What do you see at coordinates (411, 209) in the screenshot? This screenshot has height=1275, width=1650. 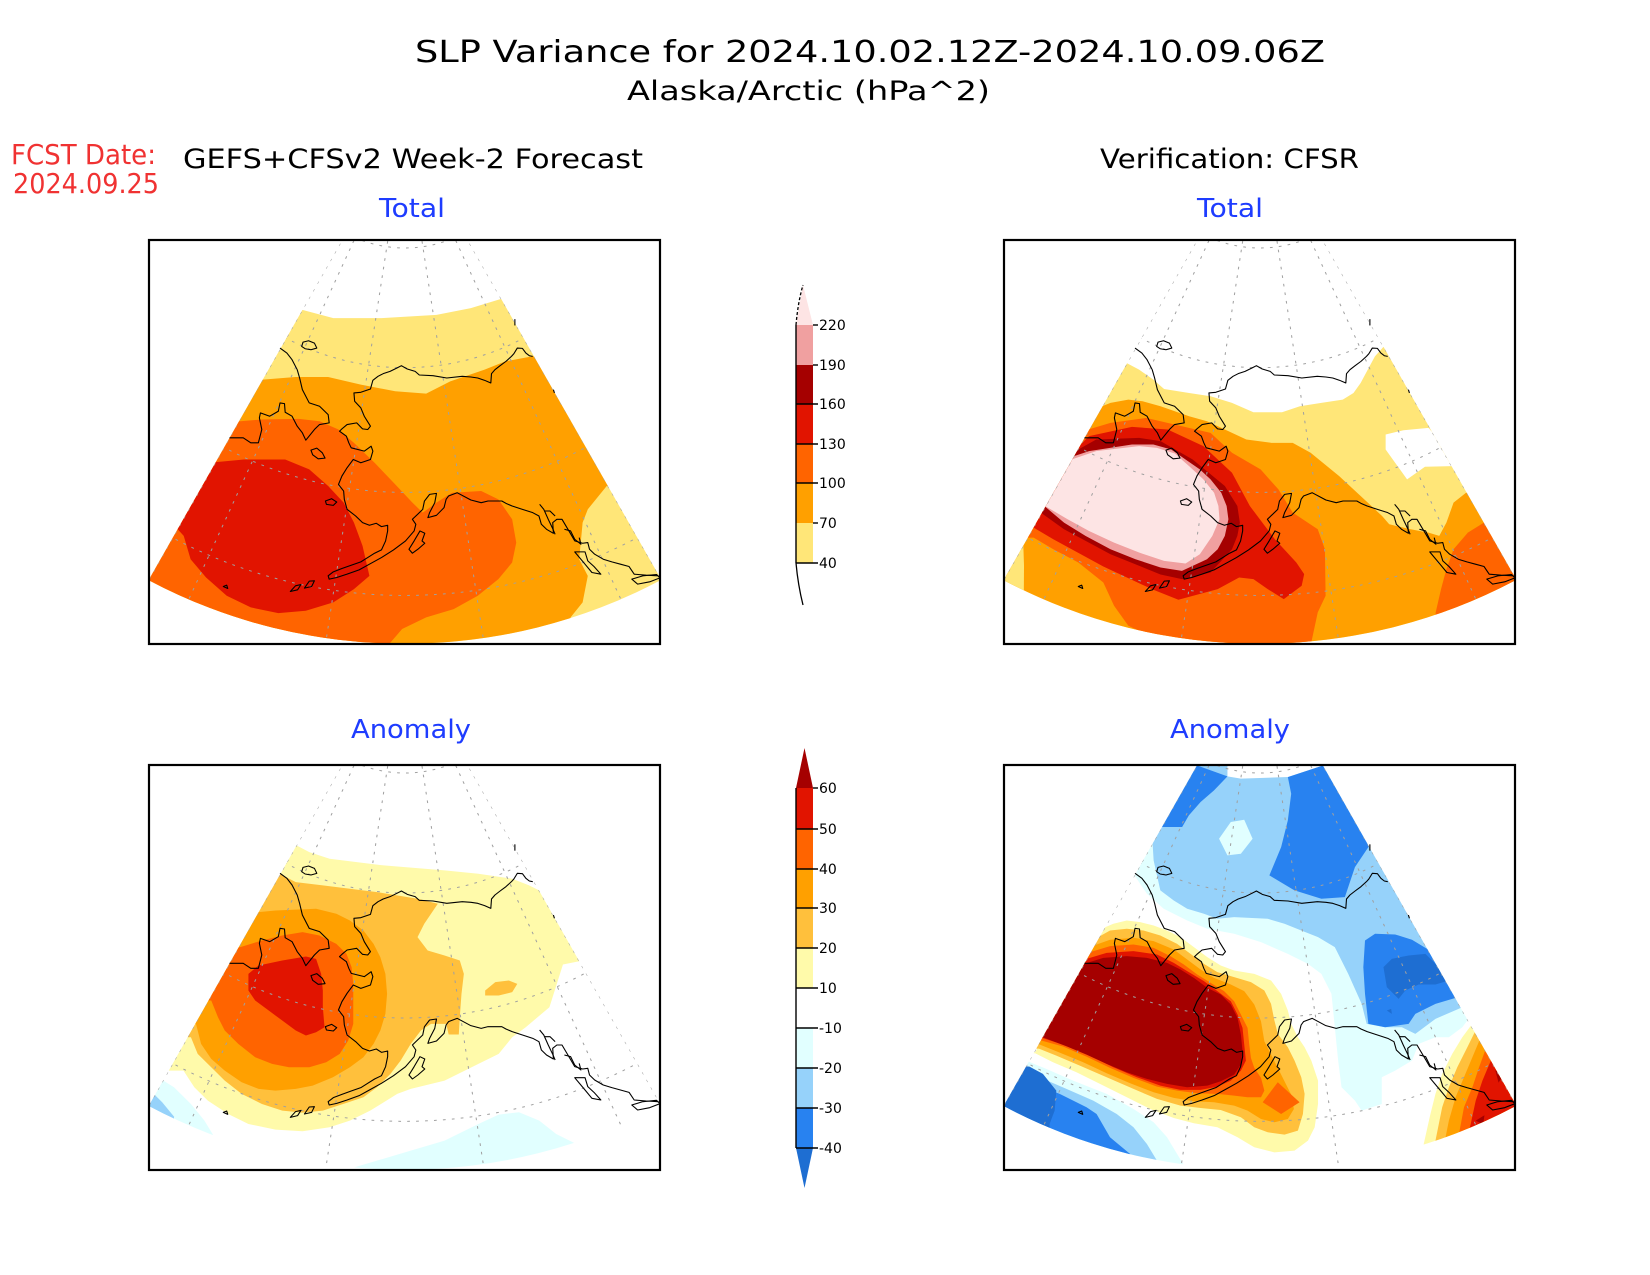 I see `panel-title-forecast-total: Total` at bounding box center [411, 209].